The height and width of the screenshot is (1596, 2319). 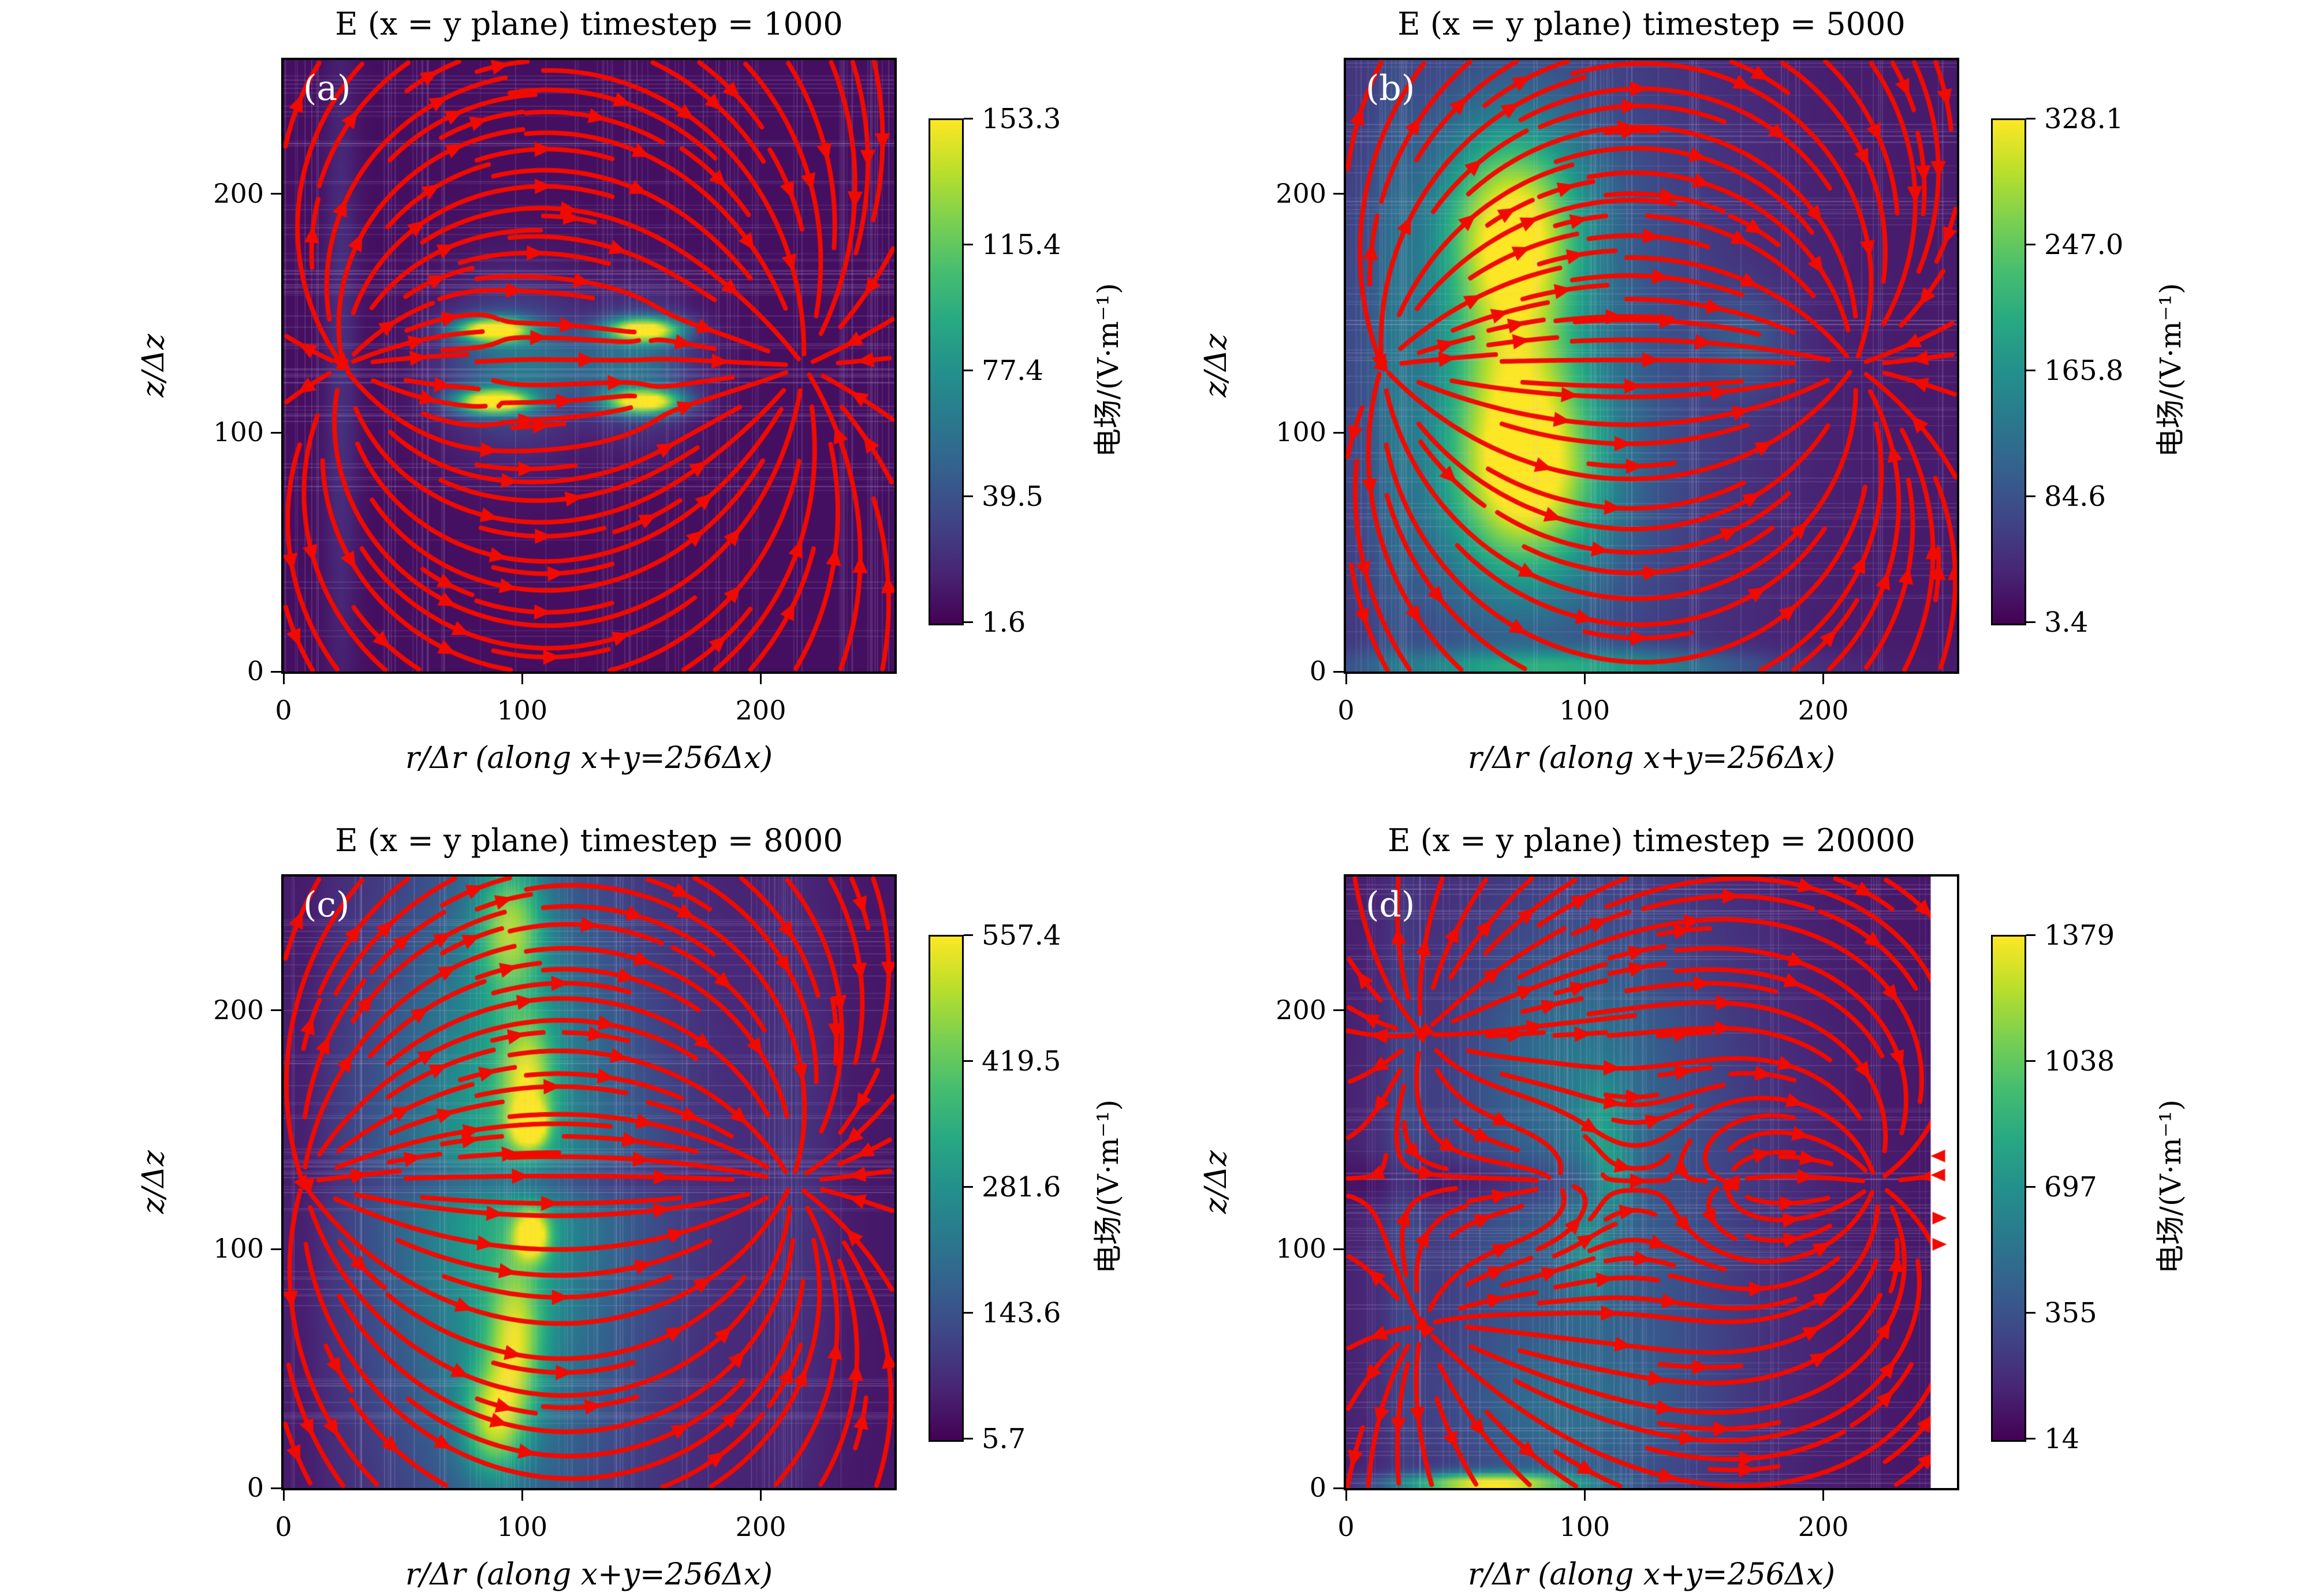 What do you see at coordinates (946, 372) in the screenshot?
I see `colorbar-a` at bounding box center [946, 372].